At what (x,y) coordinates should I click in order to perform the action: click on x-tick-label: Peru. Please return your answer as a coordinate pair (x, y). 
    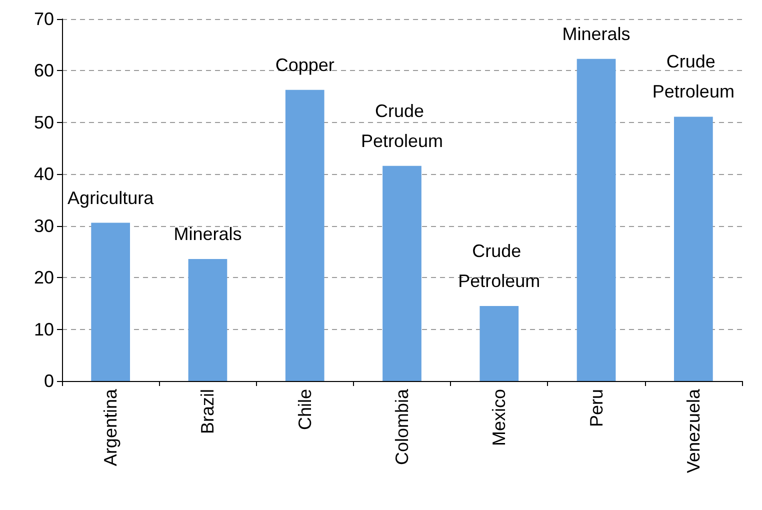
    Looking at the image, I should click on (596, 408).